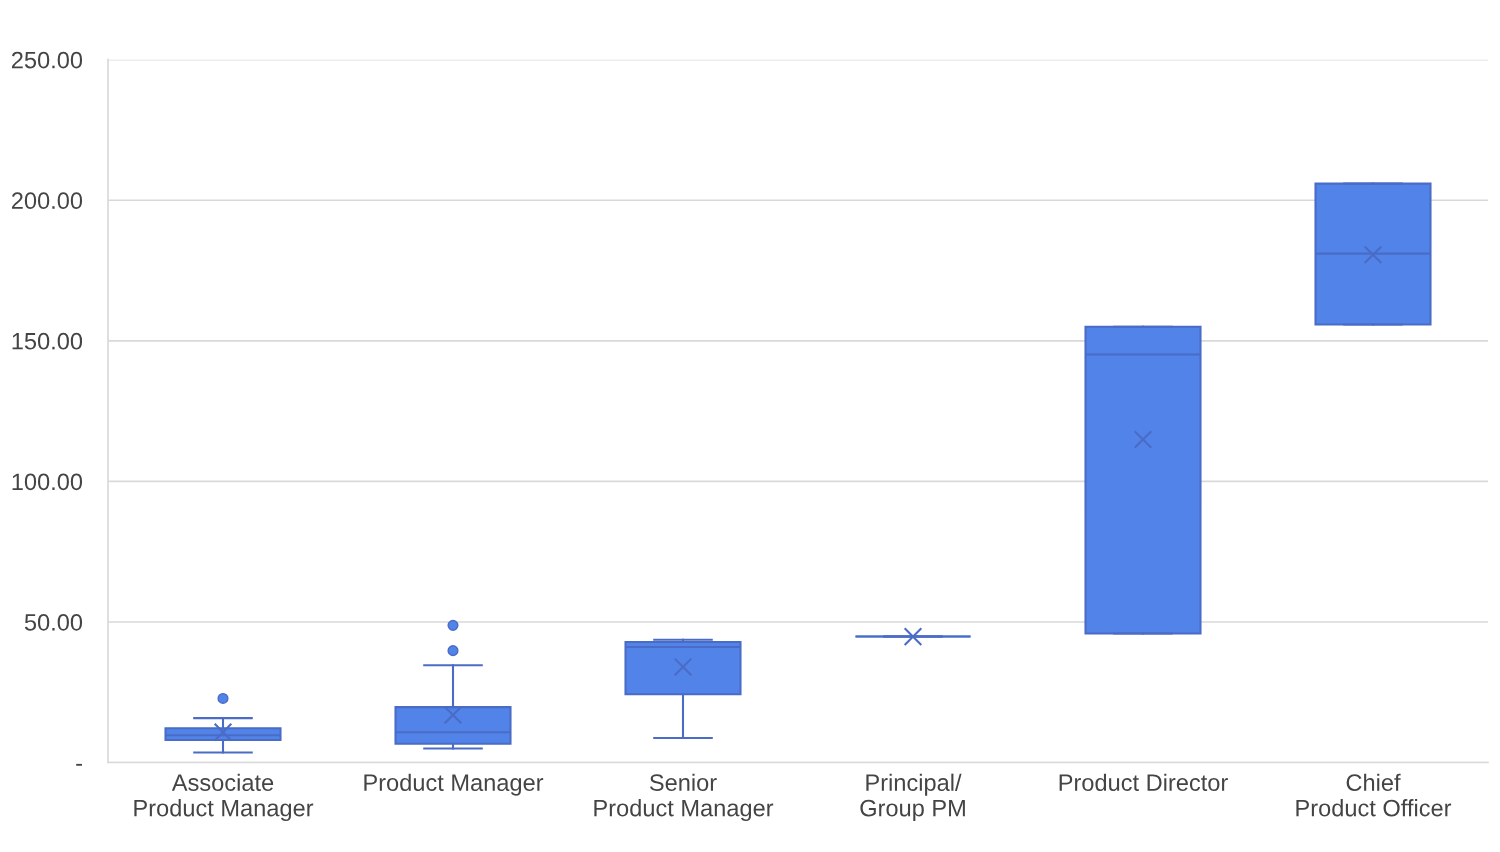  I want to click on x-tick-label: Associate Product Manager, so click(224, 797).